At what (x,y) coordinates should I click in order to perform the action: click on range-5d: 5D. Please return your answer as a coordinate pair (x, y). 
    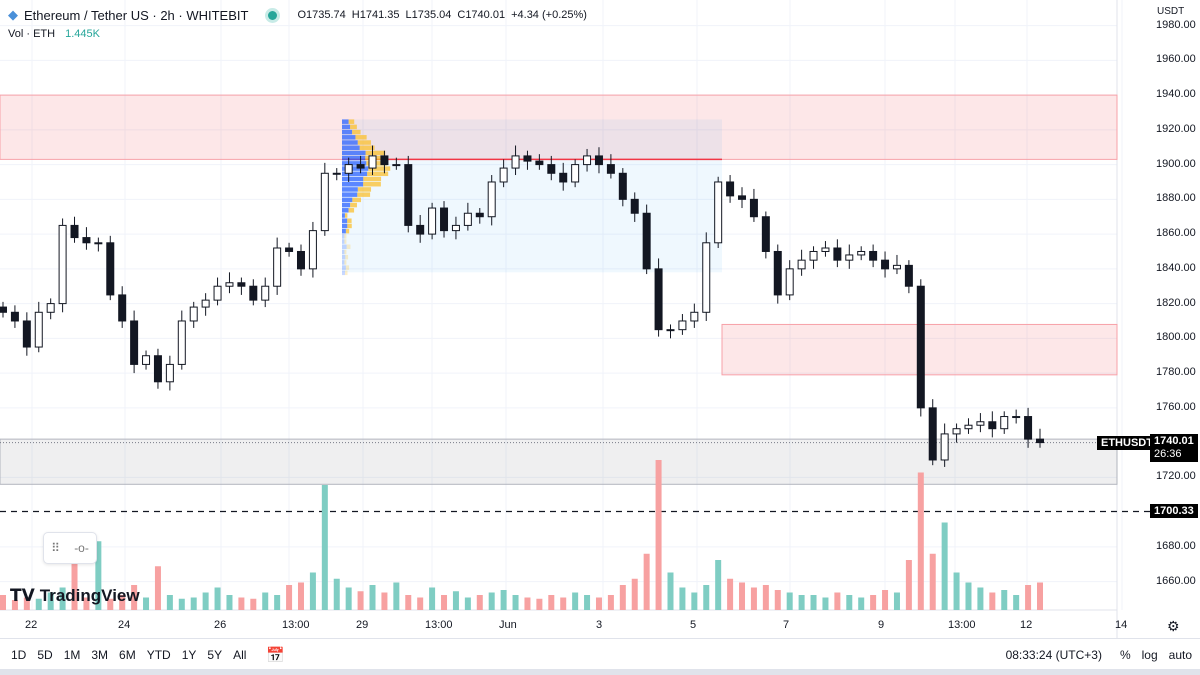
    Looking at the image, I should click on (44, 655).